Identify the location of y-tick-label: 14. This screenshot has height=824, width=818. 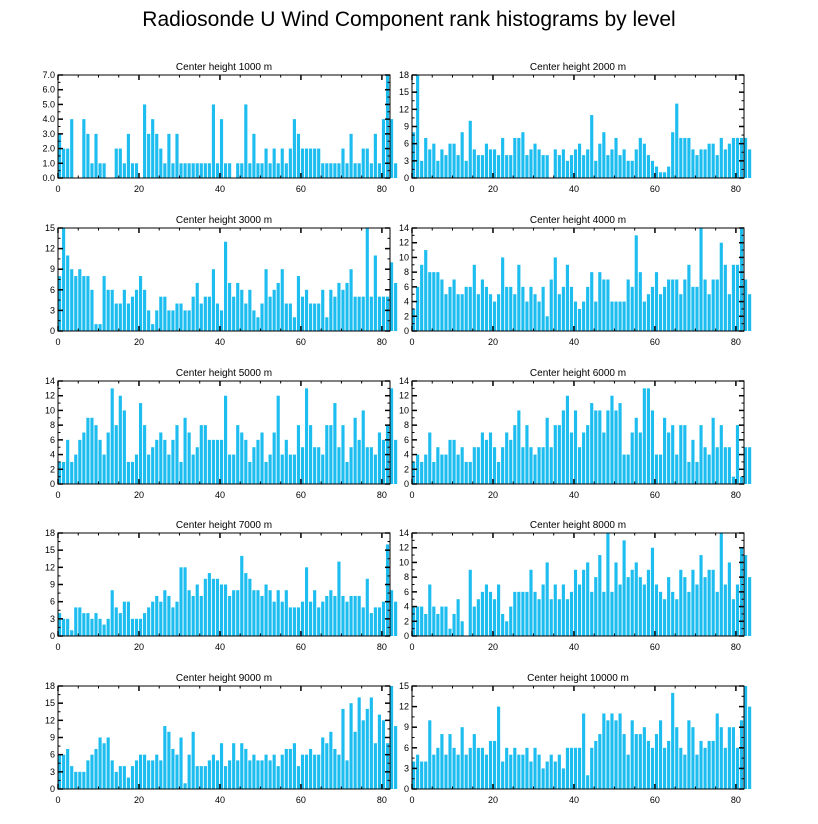
(50, 381).